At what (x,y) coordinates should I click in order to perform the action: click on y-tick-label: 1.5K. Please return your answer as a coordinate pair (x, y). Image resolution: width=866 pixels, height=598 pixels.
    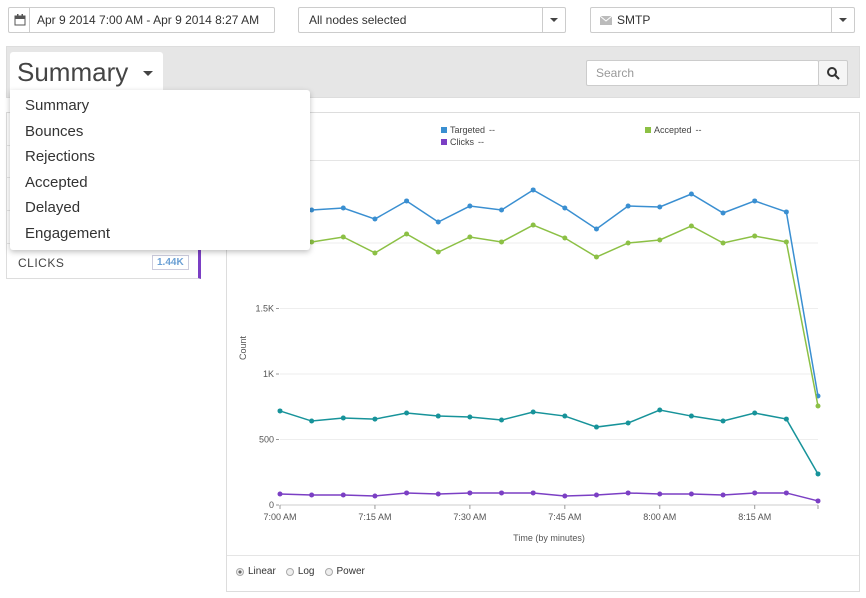
    Looking at the image, I should click on (264, 309).